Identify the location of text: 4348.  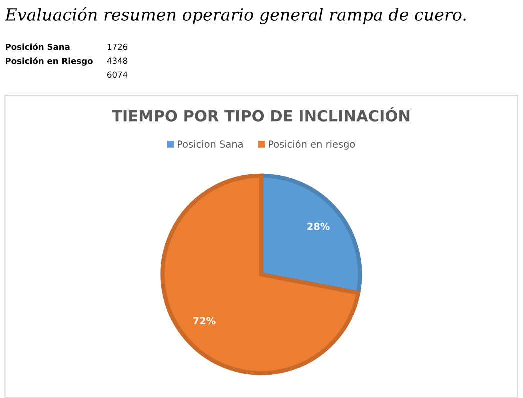
(117, 61).